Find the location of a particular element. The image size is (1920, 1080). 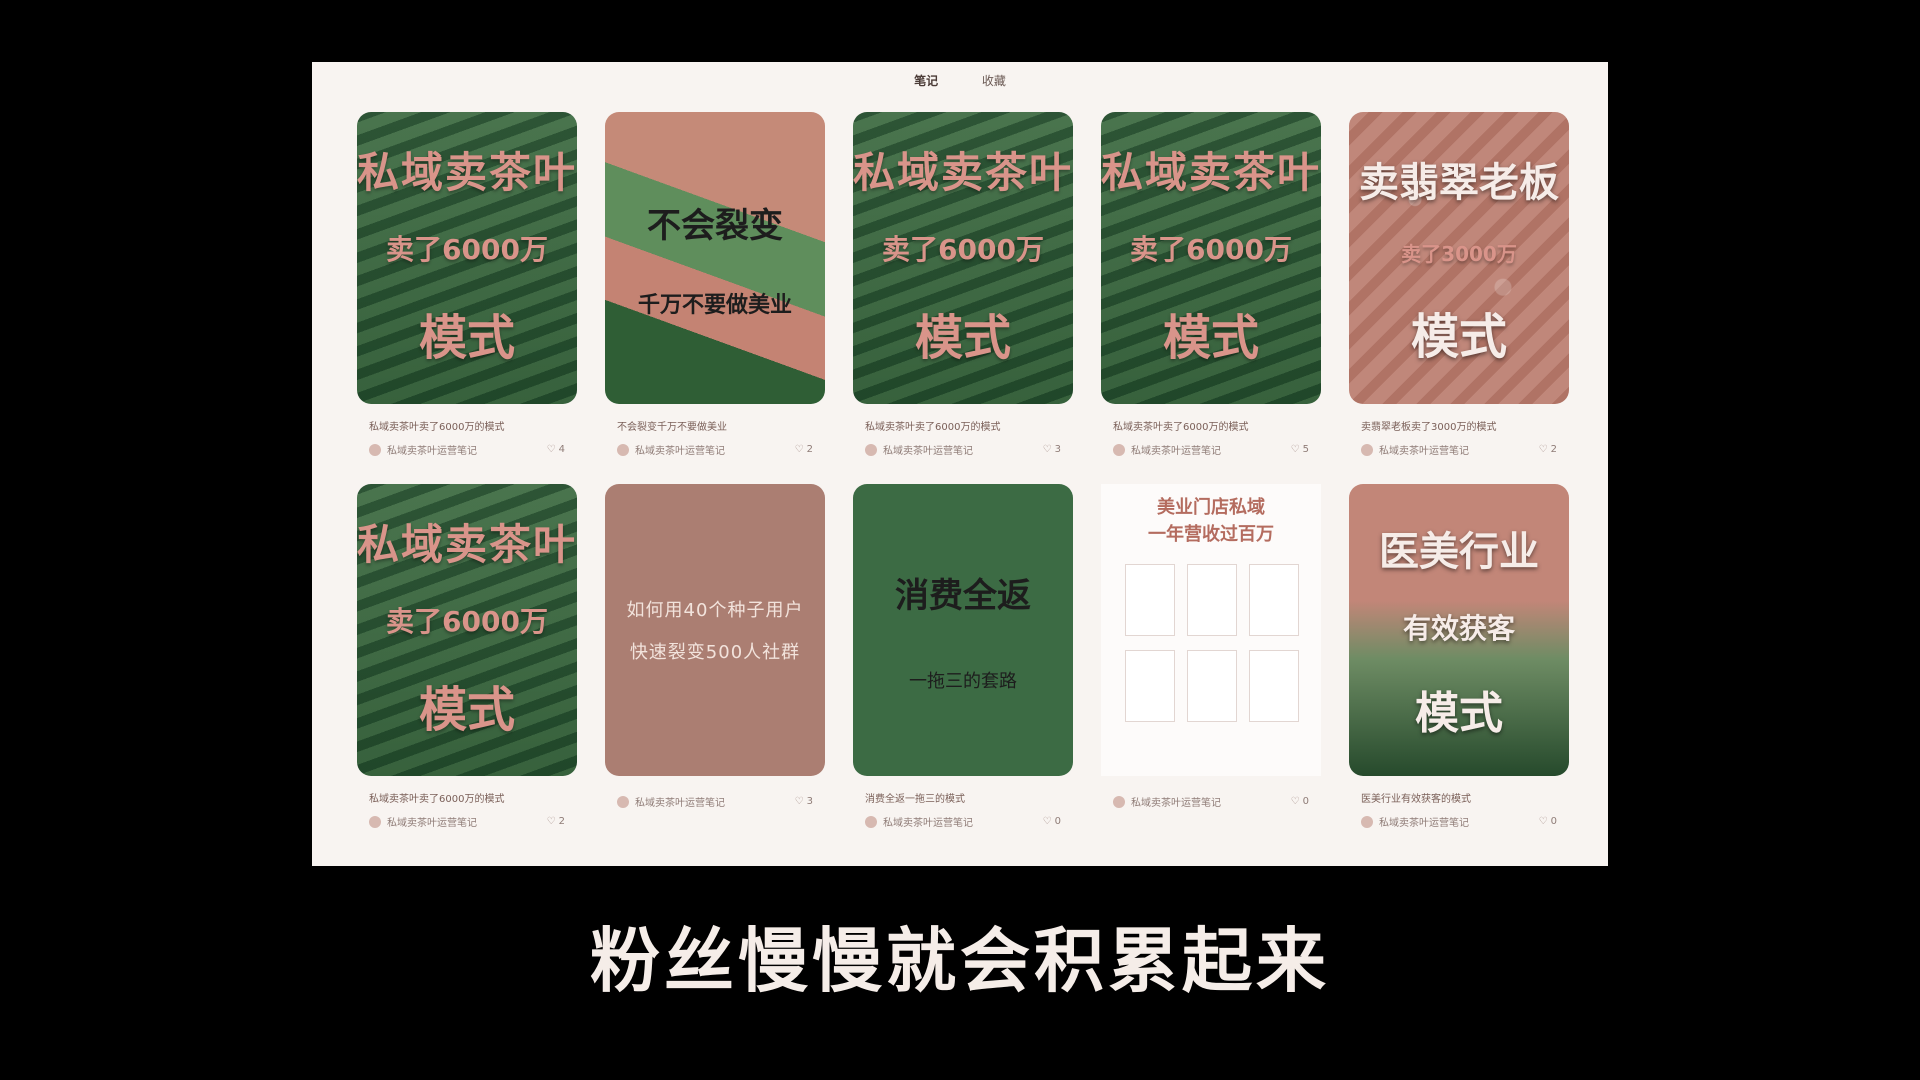

cover-text: 卖翡翠老板 is located at coordinates (1459, 182).